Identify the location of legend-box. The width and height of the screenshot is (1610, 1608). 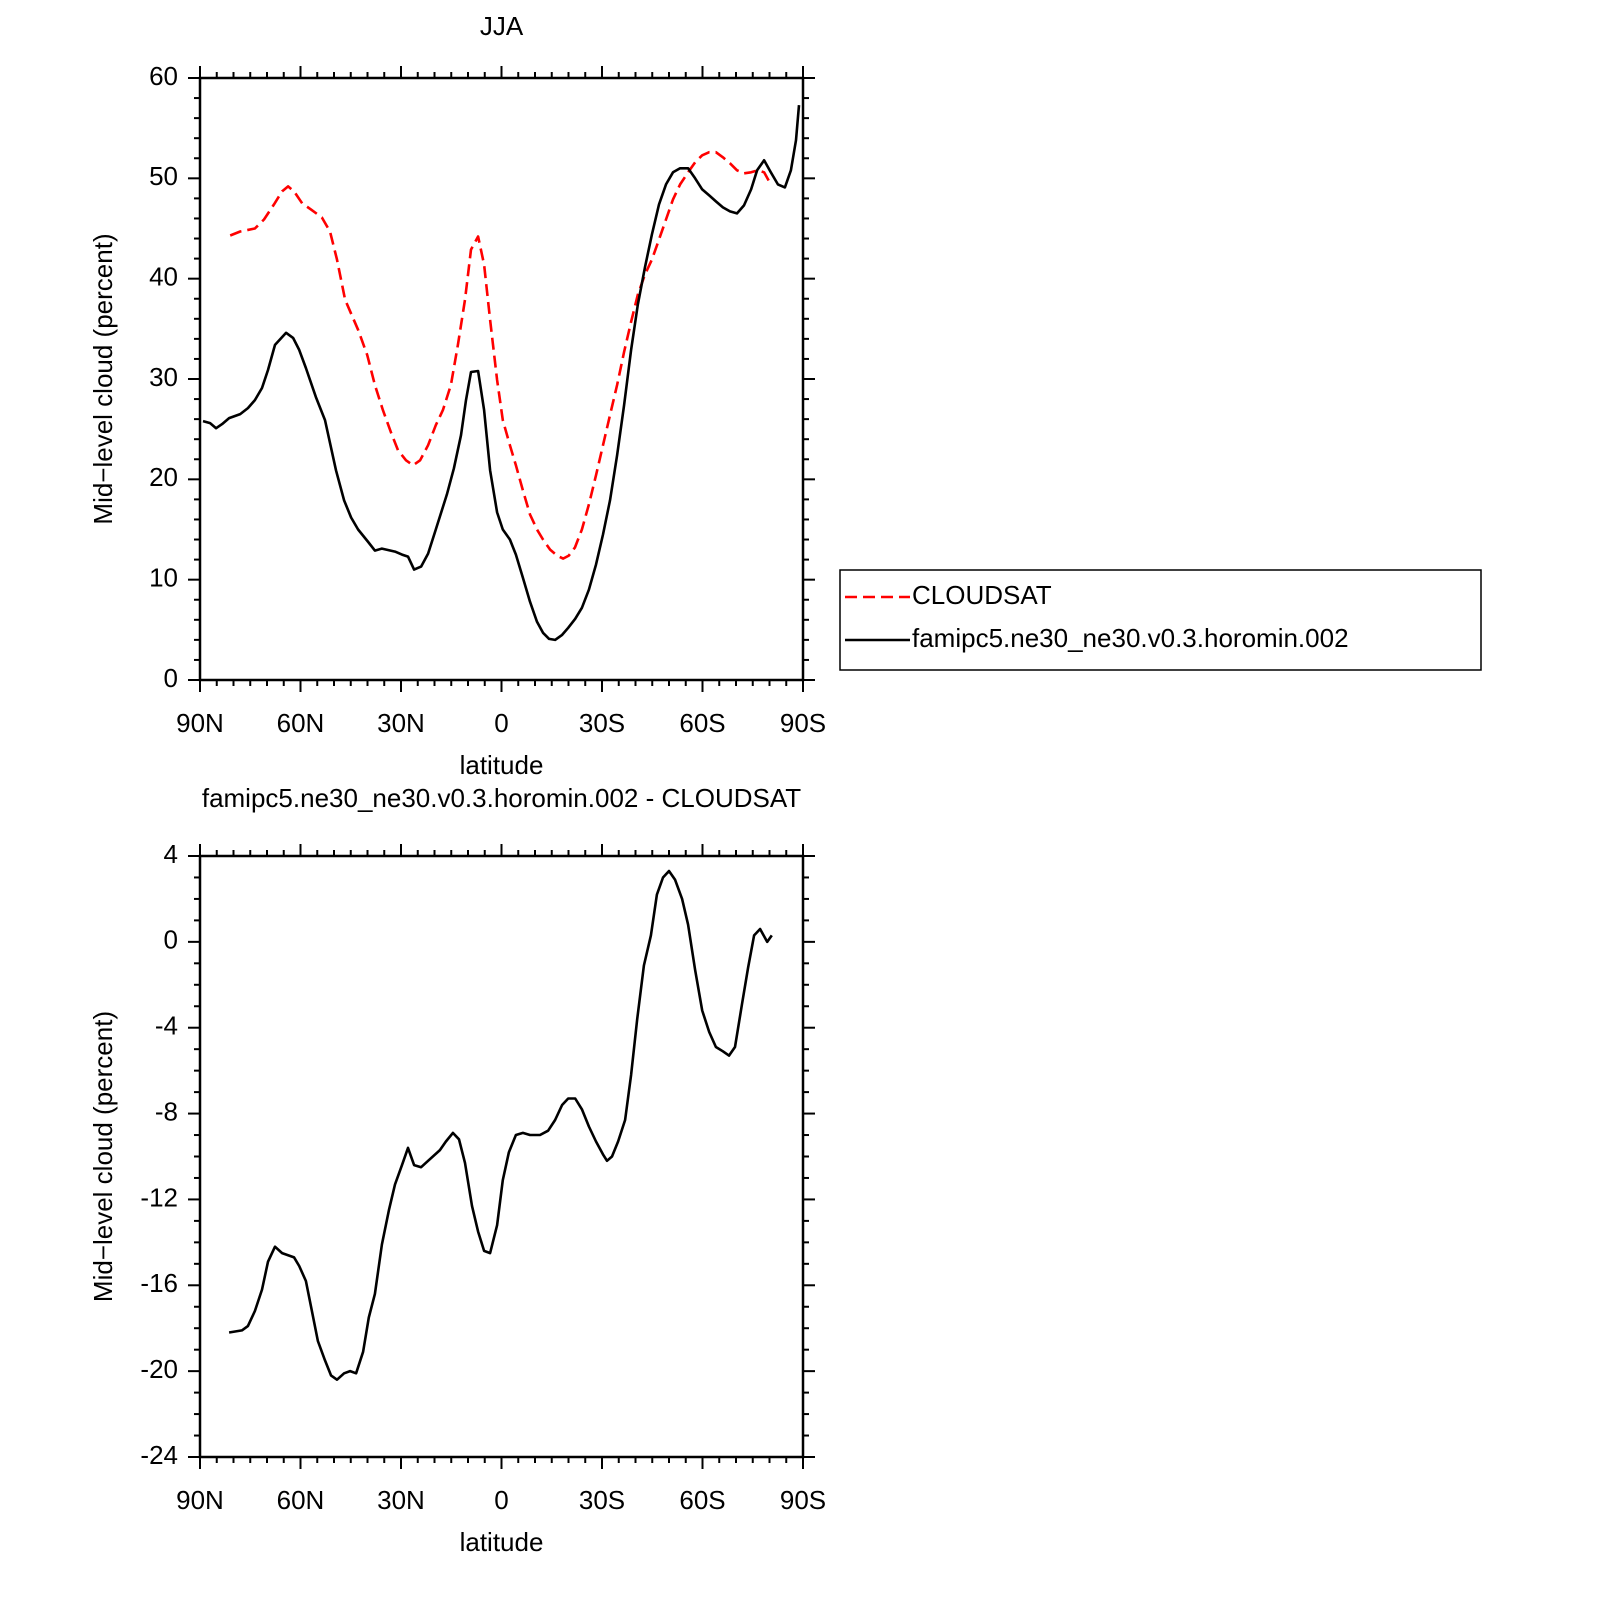
(1160, 620).